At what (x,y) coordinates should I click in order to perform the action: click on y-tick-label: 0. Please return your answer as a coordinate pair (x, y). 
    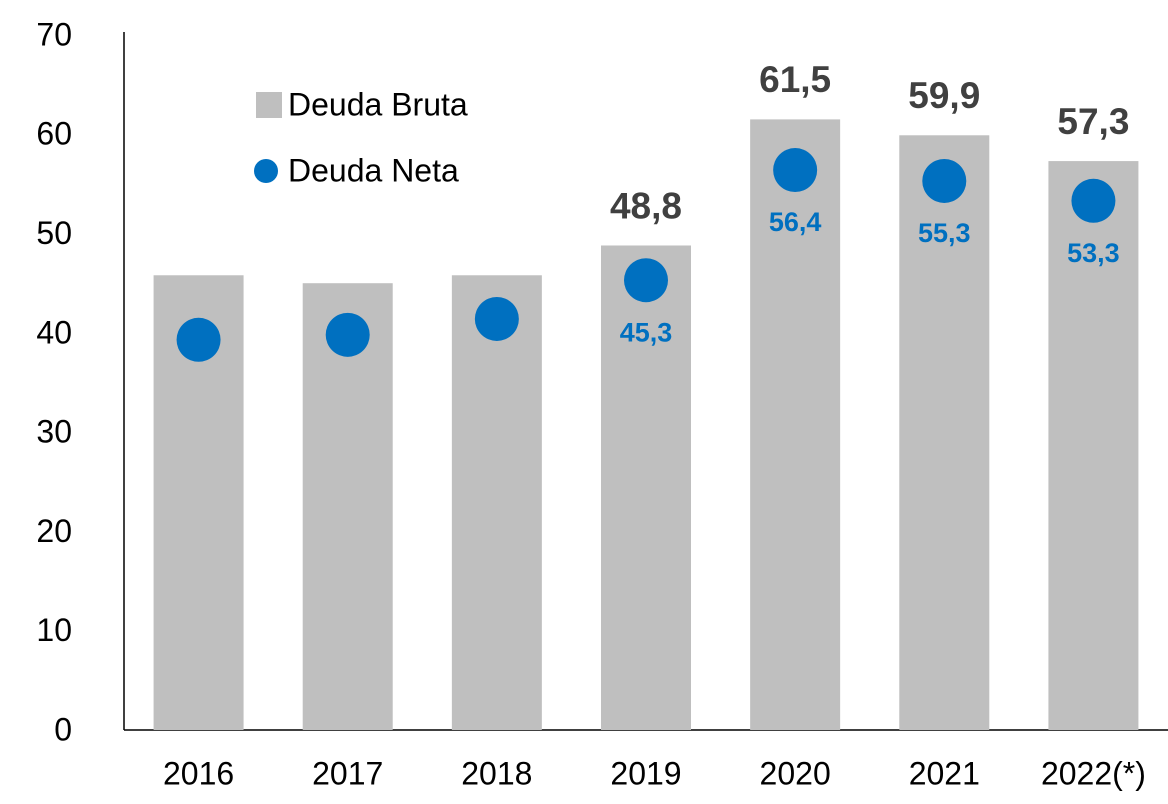
    Looking at the image, I should click on (63, 729).